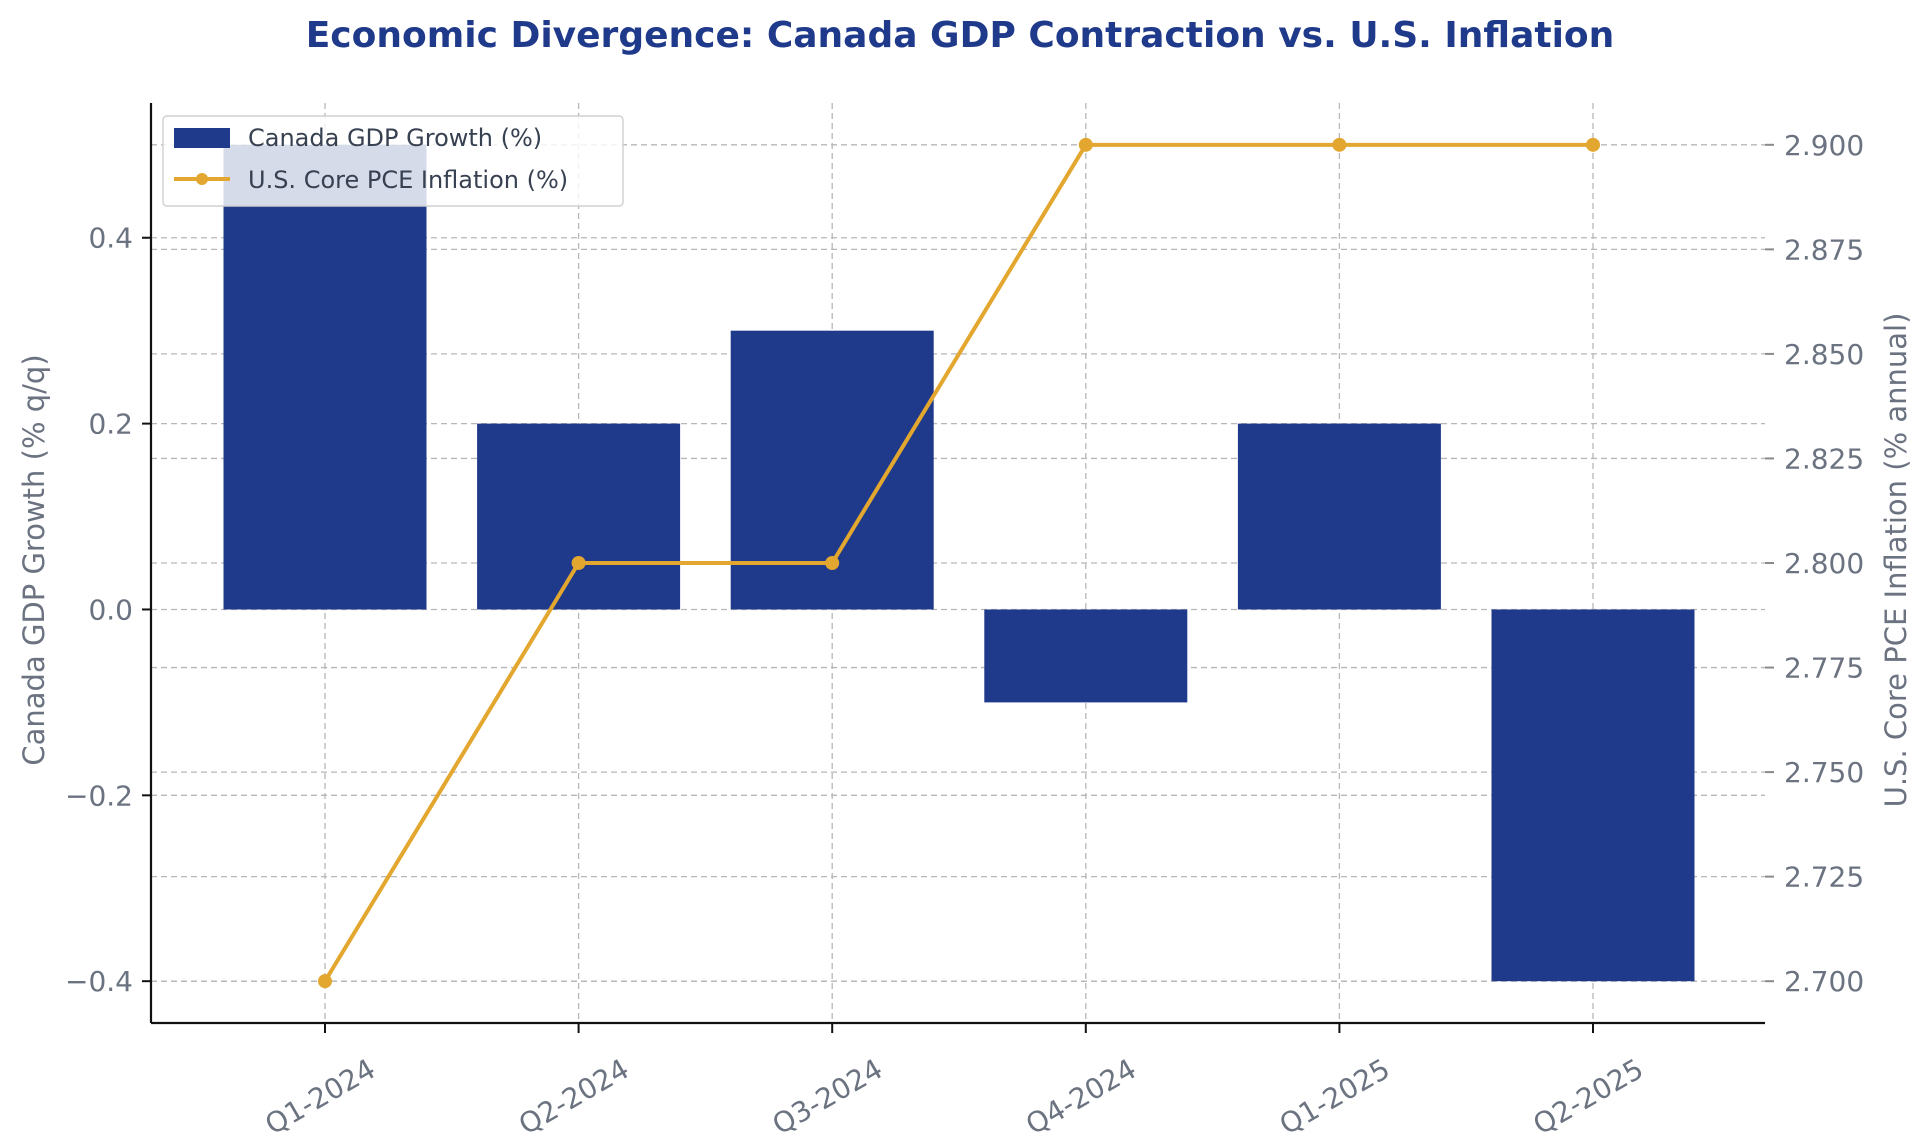 The height and width of the screenshot is (1145, 1920). I want to click on right-y-tick-label: 2.850, so click(1824, 354).